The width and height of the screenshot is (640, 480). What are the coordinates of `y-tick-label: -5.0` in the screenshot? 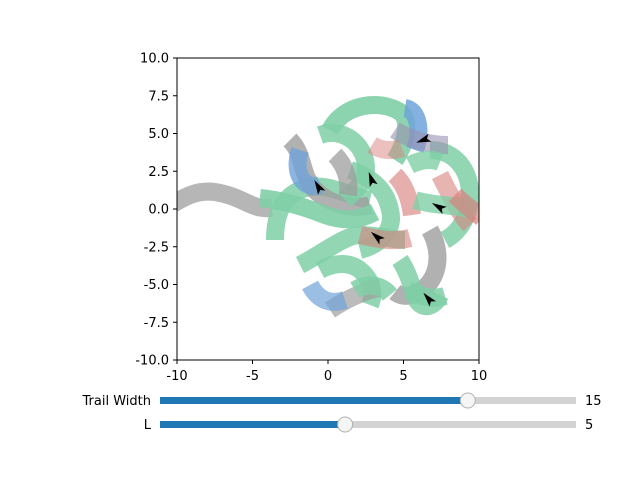 It's located at (156, 285).